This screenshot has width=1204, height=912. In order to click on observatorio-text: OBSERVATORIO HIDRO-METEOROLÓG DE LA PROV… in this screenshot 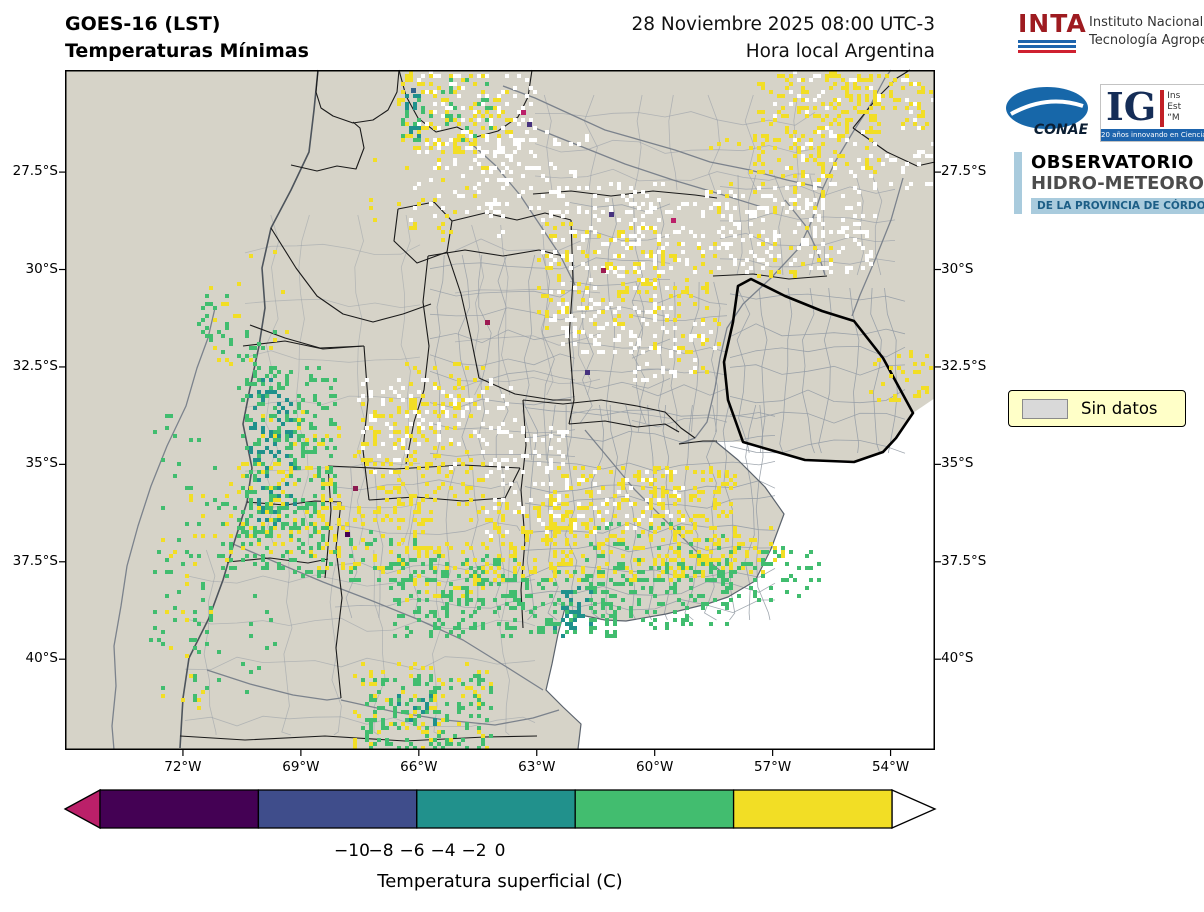, I will do `click(1117, 183)`.